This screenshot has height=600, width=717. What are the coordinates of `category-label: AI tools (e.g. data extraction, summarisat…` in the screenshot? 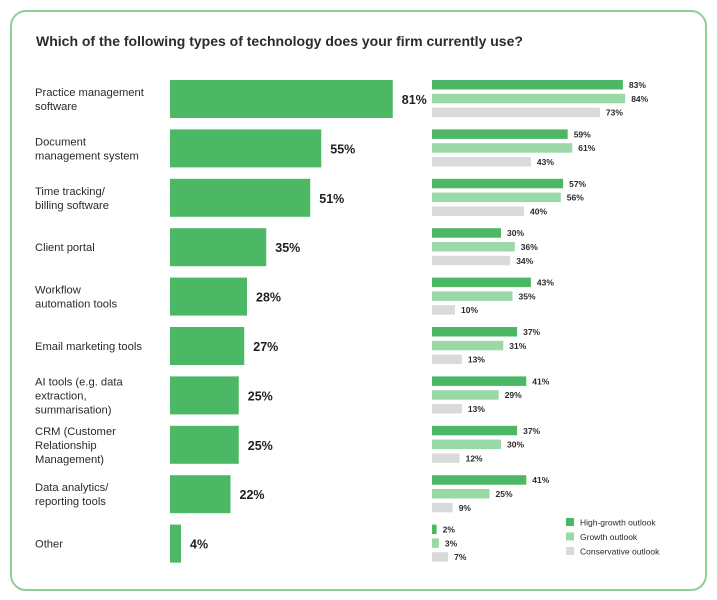 It's located at (79, 396).